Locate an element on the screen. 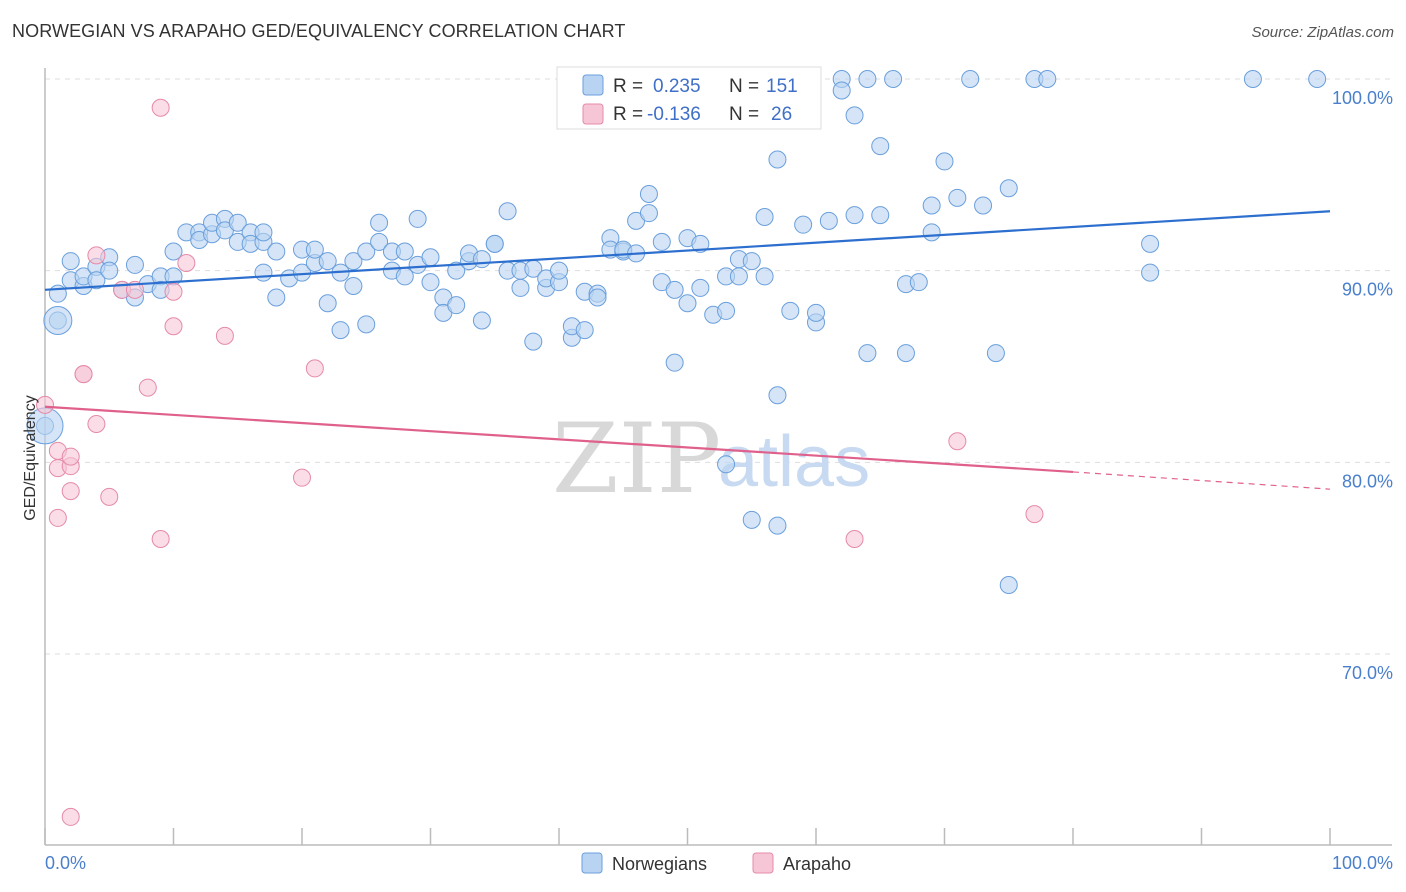 This screenshot has width=1406, height=892. watermark-atlas: atlas is located at coordinates (794, 462).